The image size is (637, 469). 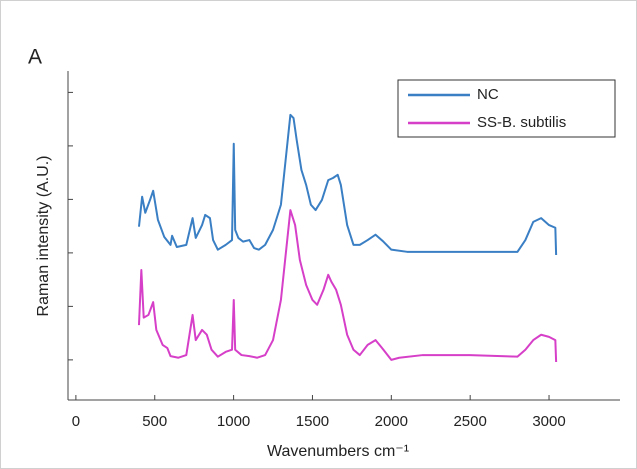 I want to click on x-tick-label: 1500, so click(x=312, y=421).